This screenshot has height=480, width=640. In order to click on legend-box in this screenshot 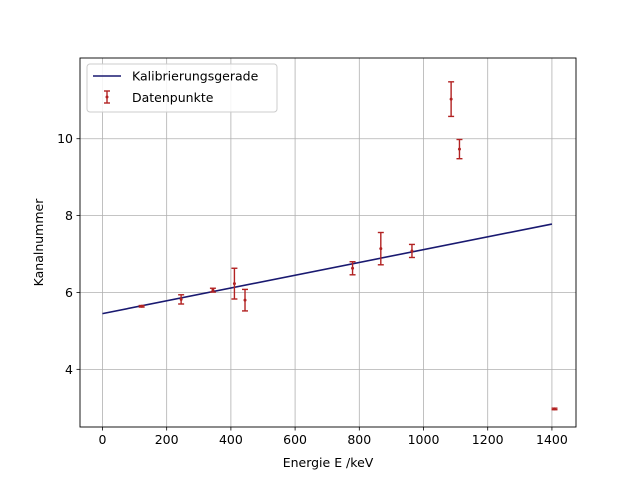, I will do `click(182, 88)`.